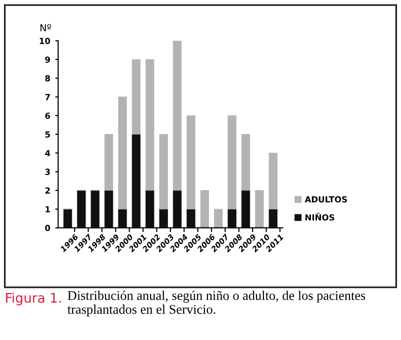  Describe the element at coordinates (47, 97) in the screenshot. I see `y-tick-label: 7` at that location.